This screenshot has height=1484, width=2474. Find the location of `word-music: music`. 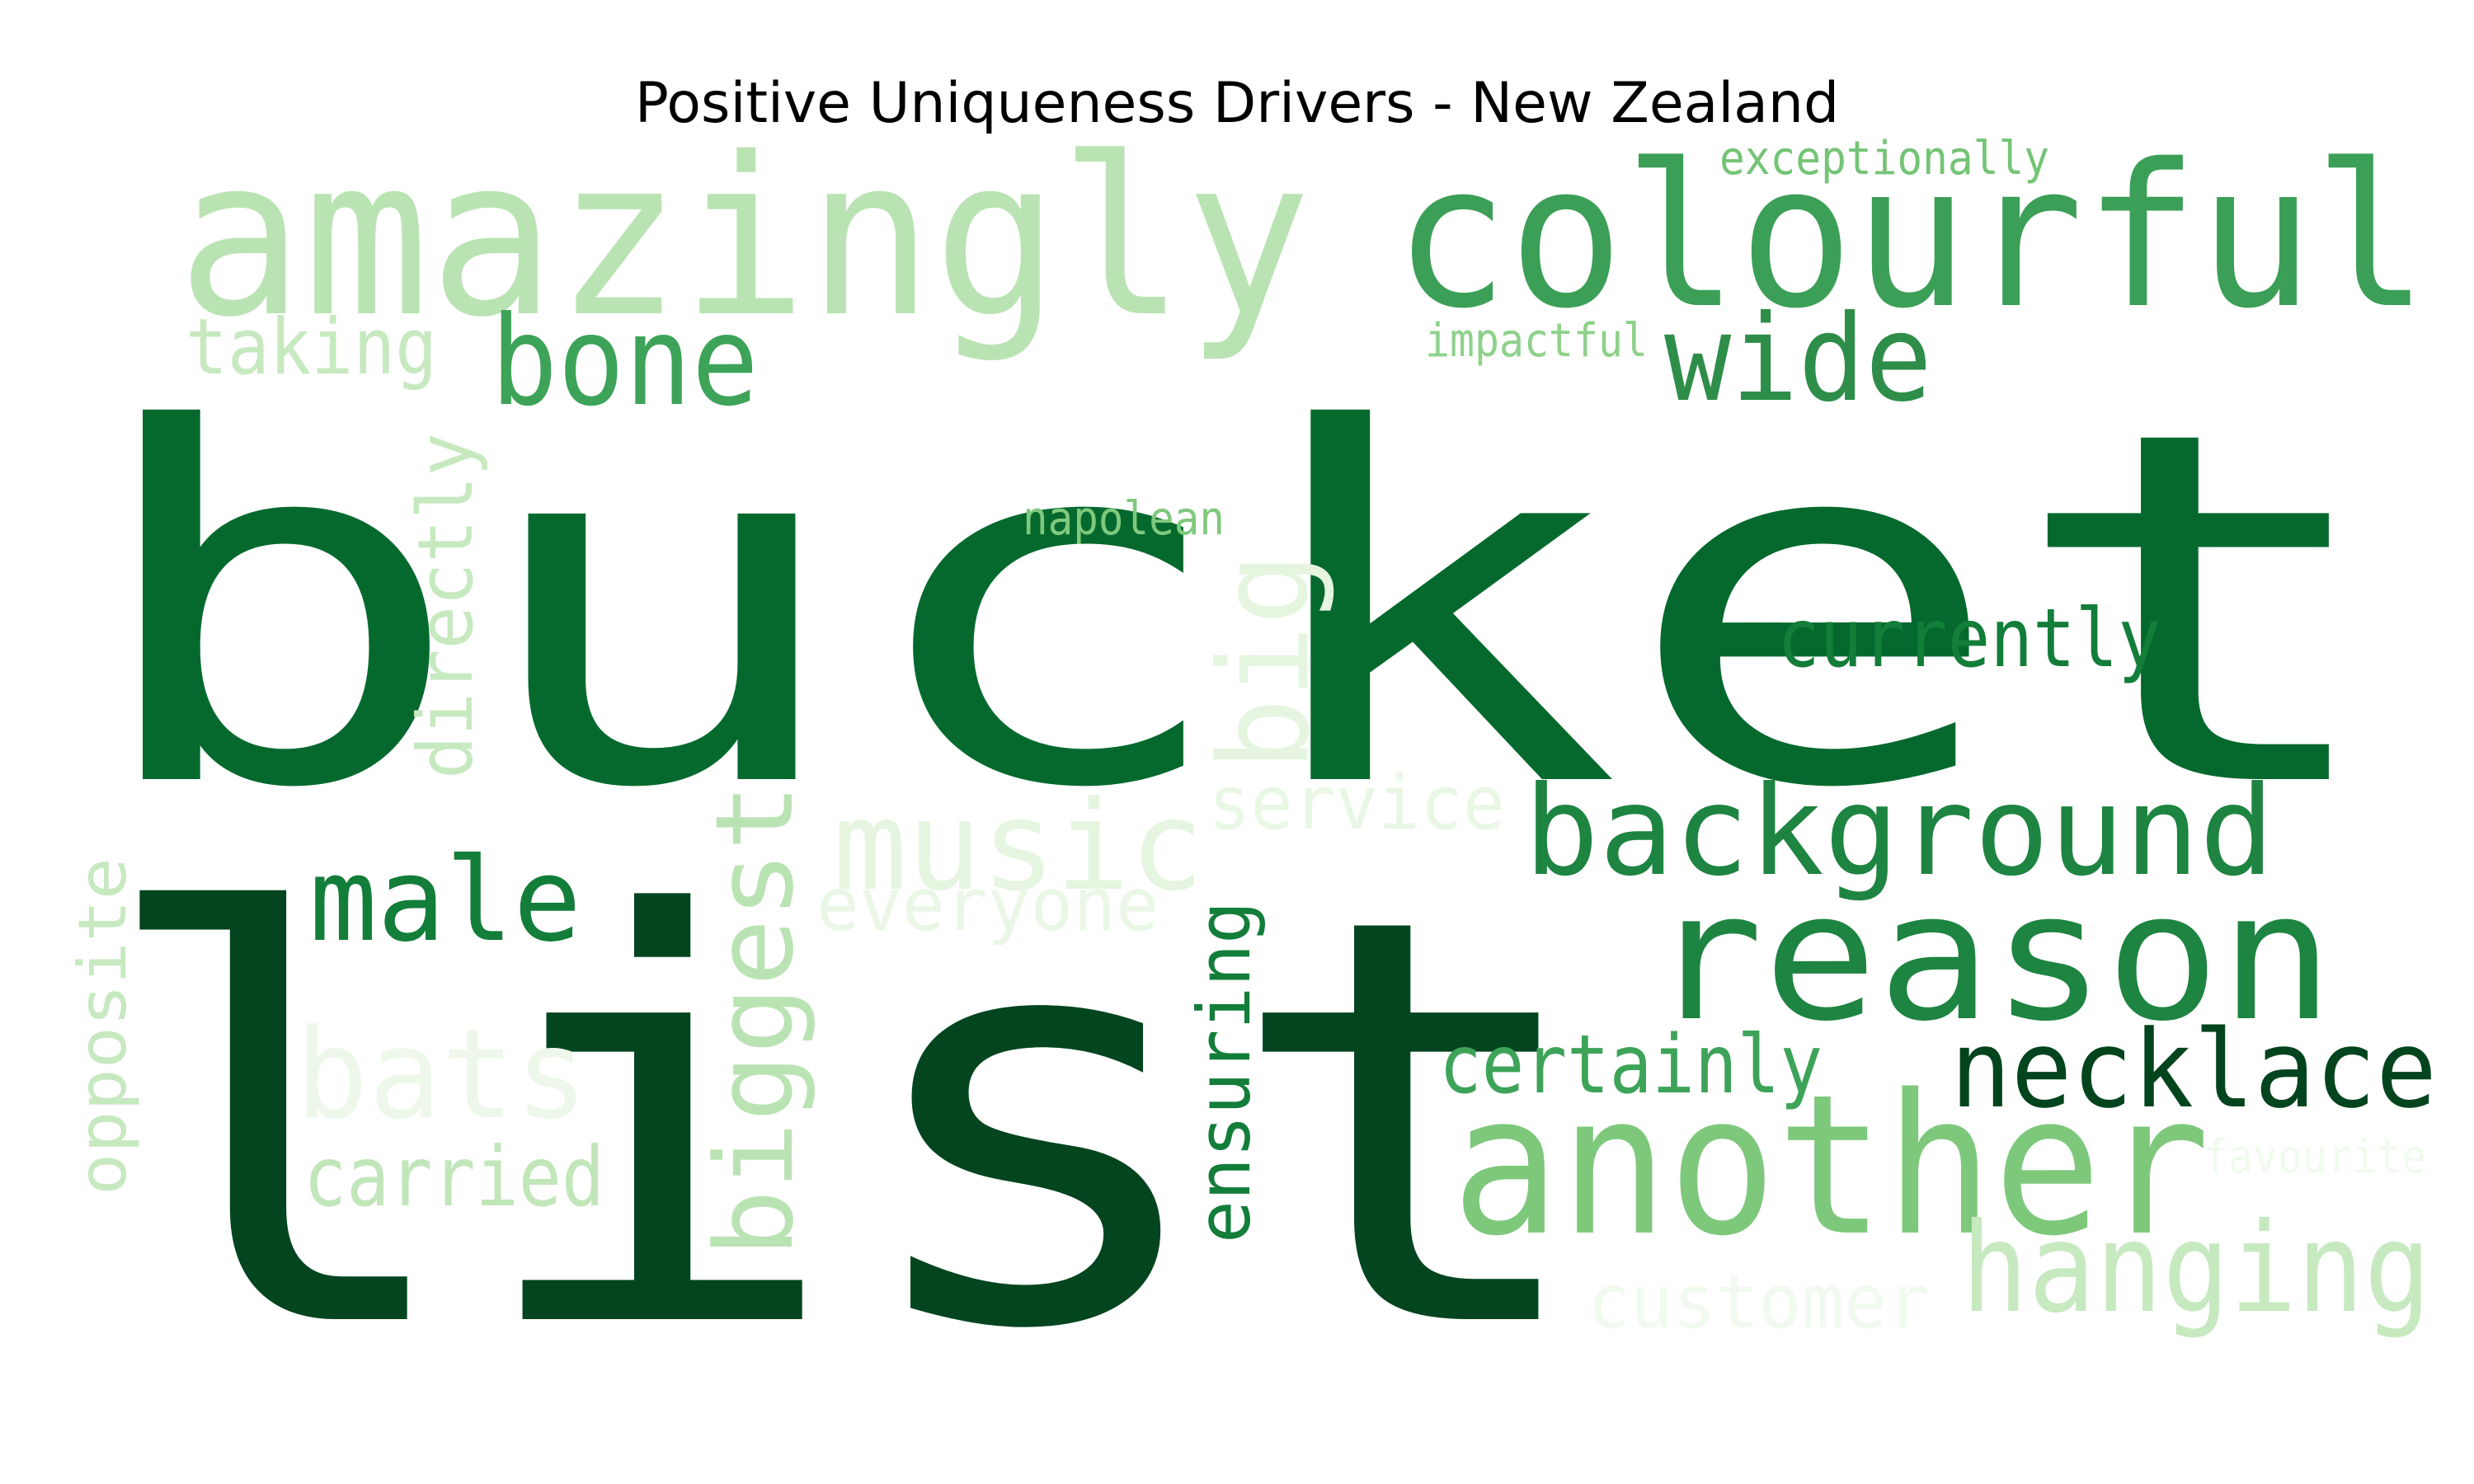

word-music: music is located at coordinates (1018, 846).